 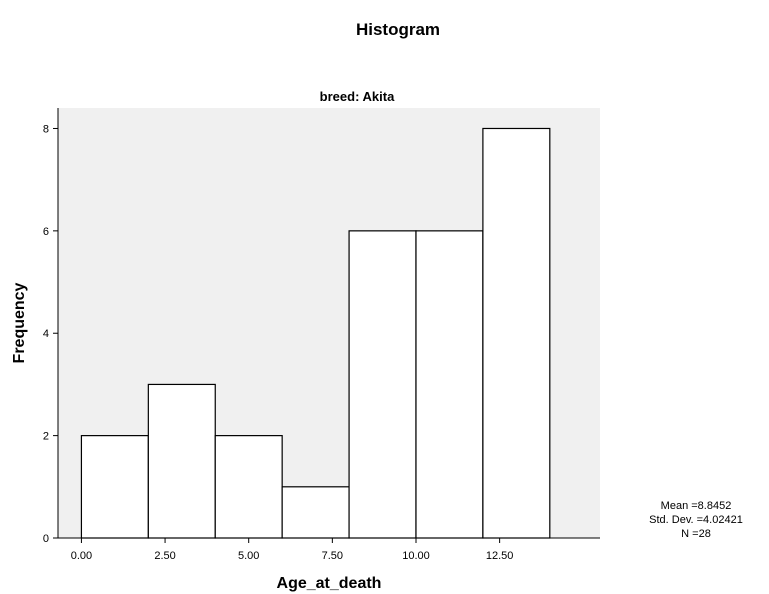 I want to click on stats-std-dev: Std. Dev. =4.02421, so click(x=696, y=520).